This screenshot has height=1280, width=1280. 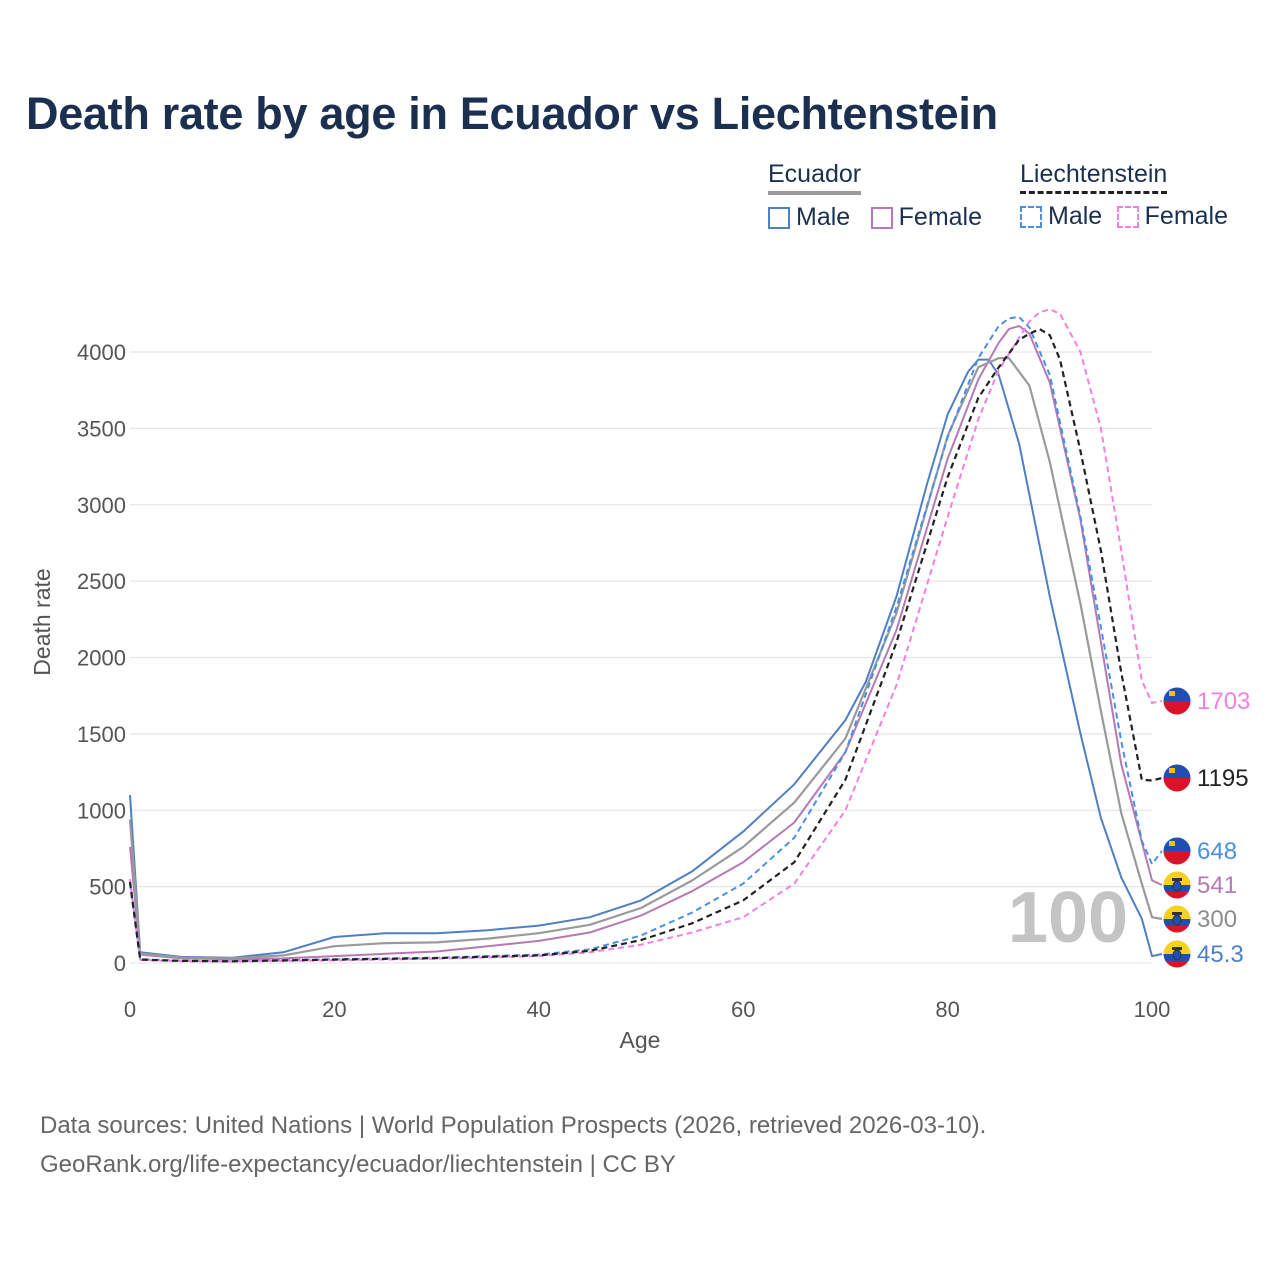 I want to click on x-tick-label: 60, so click(x=743, y=1009).